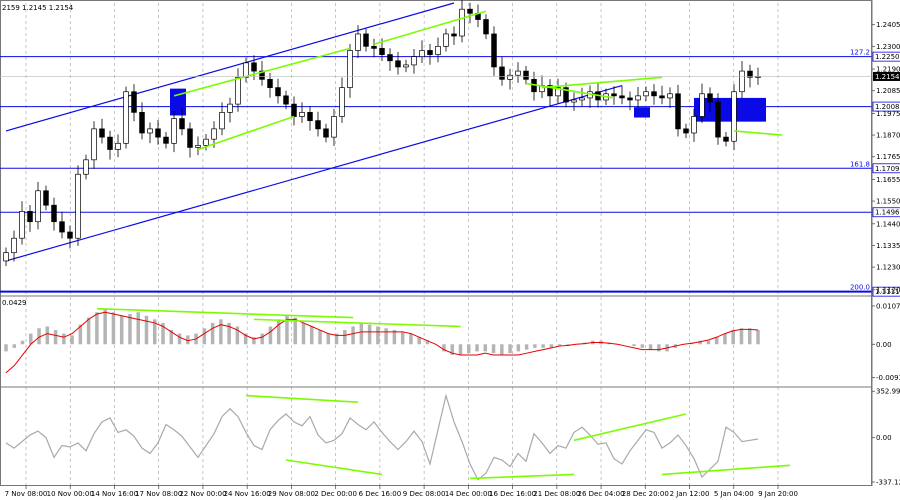 This screenshot has width=900, height=500. What do you see at coordinates (860, 164) in the screenshot?
I see `fib-label: 161.8` at bounding box center [860, 164].